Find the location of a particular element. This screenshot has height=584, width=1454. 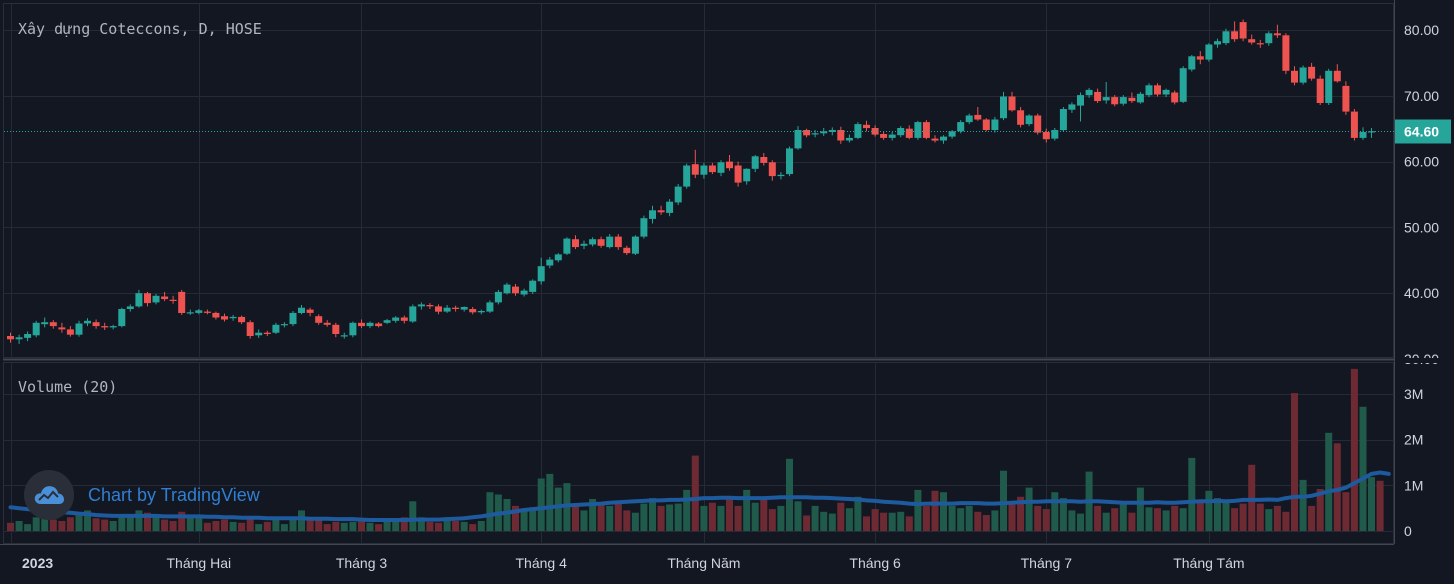

time-tick-label: Tháng 7 is located at coordinates (1047, 563).